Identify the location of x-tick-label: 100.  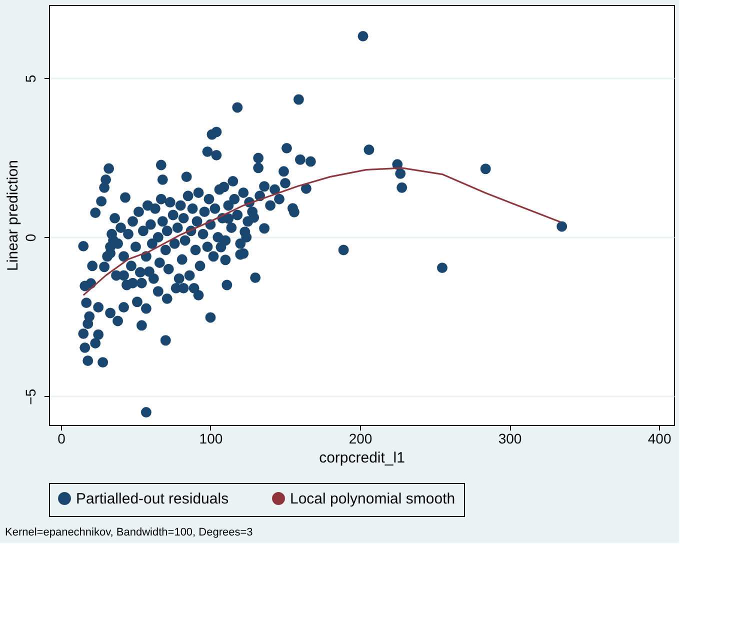
(211, 438).